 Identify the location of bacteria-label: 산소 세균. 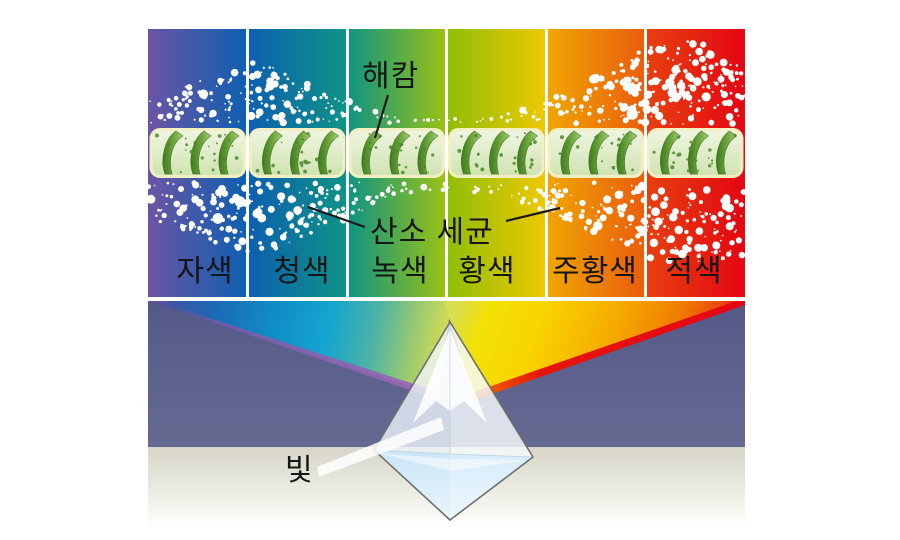
(432, 232).